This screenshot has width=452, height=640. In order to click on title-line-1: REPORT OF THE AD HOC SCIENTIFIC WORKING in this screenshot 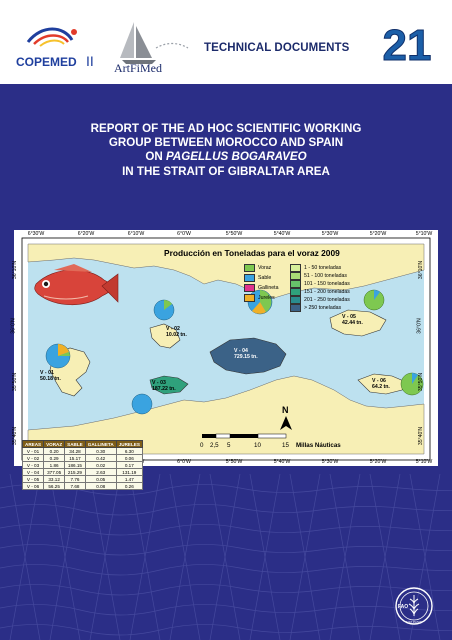, I will do `click(226, 128)`.